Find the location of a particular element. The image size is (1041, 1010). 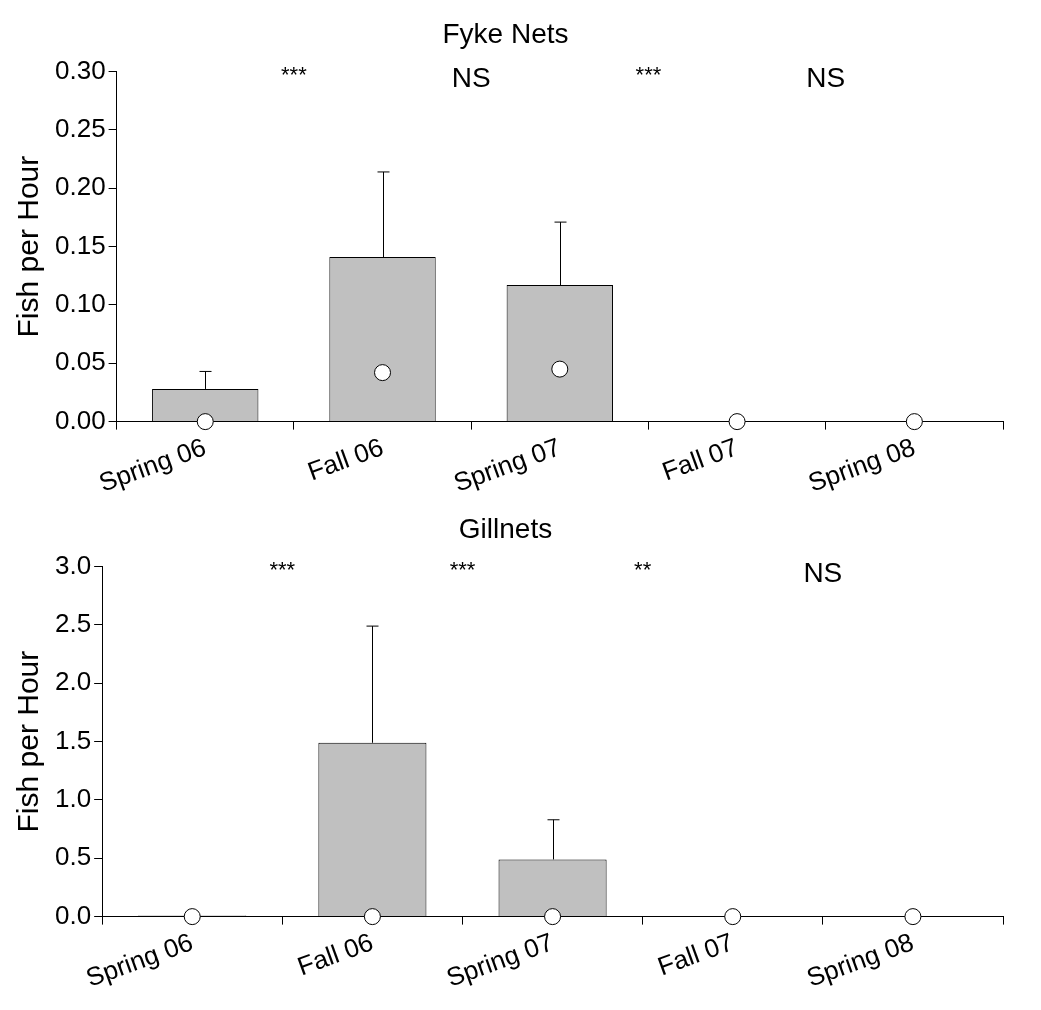

y-tick-label: 1.0 is located at coordinates (73, 798).